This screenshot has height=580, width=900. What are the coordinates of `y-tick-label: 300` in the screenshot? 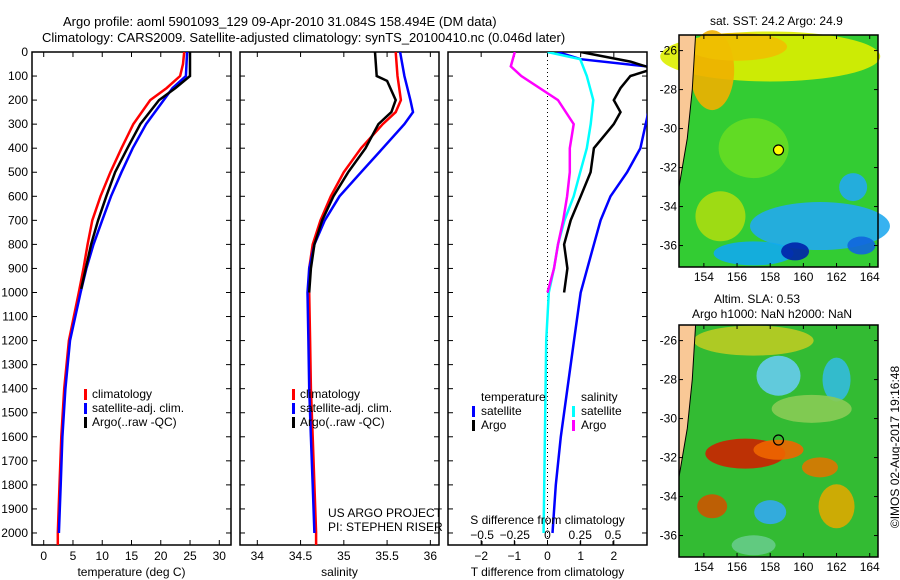 It's located at (18, 124).